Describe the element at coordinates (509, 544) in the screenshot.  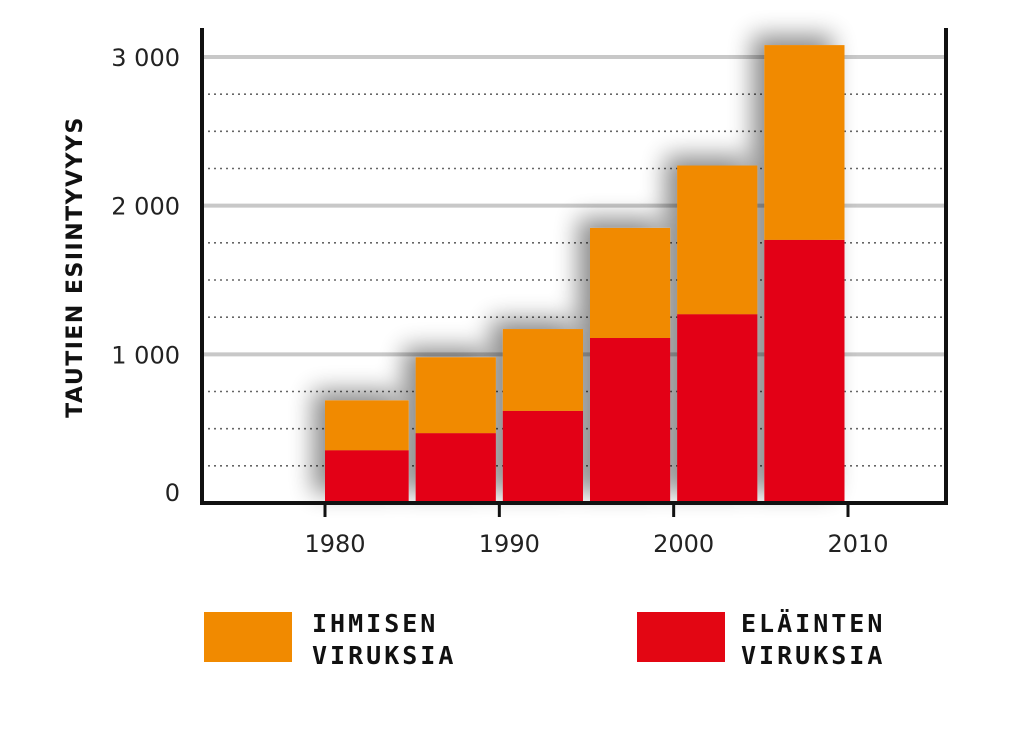
I see `x-tick-label-1990: 1990` at that location.